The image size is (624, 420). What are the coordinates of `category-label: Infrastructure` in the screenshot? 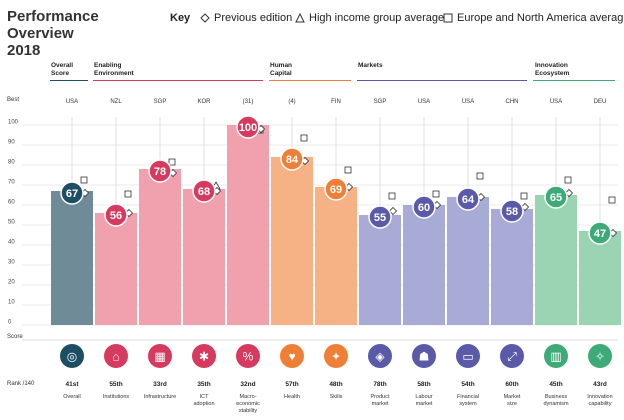 It's located at (160, 397).